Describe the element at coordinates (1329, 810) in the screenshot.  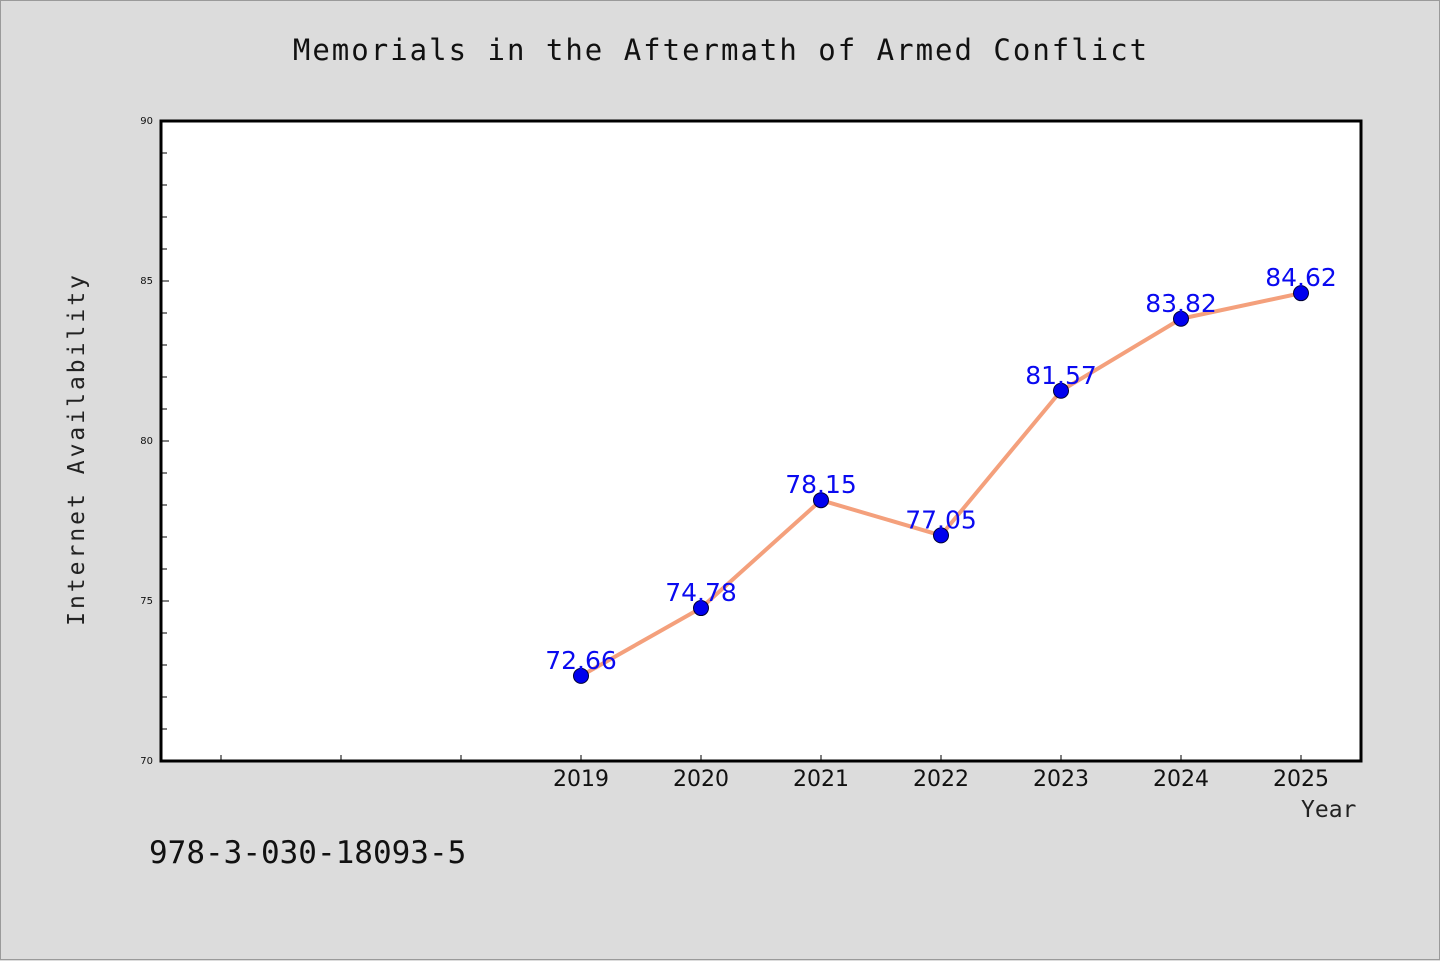
I see `x-axis-label: Year` at that location.